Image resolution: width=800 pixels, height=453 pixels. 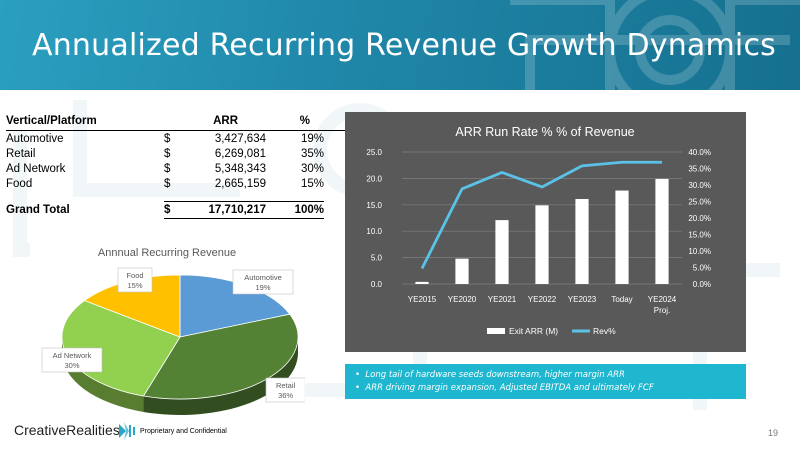 I want to click on total-name: Grand Total, so click(x=38, y=210).